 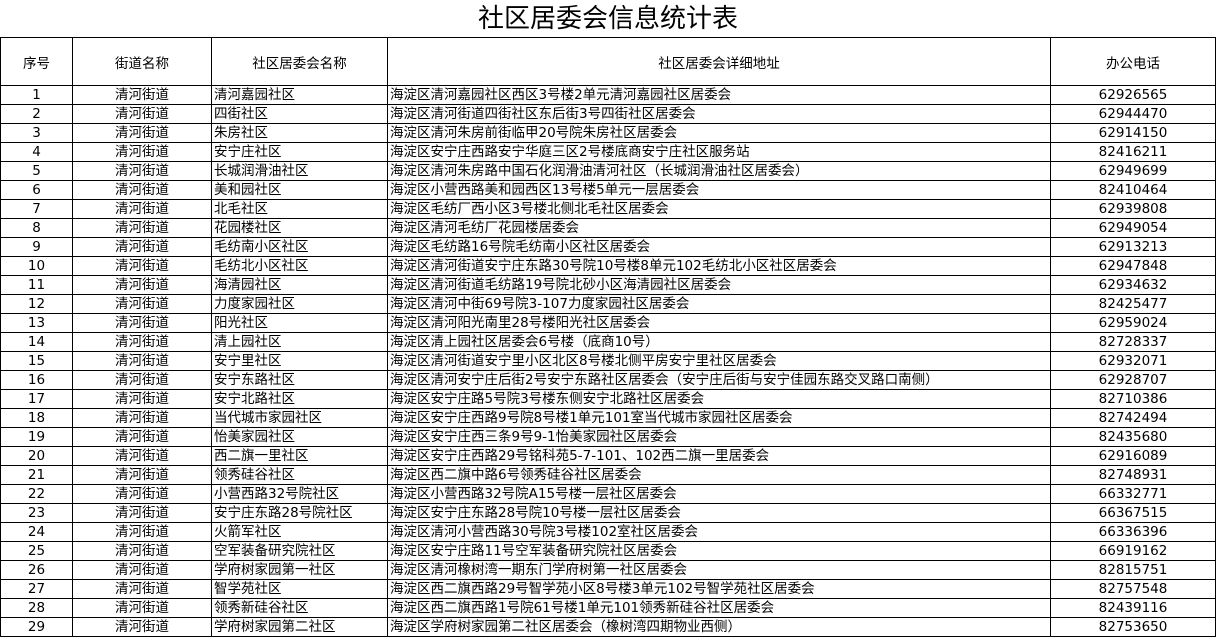 I want to click on index-cell: 2, so click(x=36, y=114).